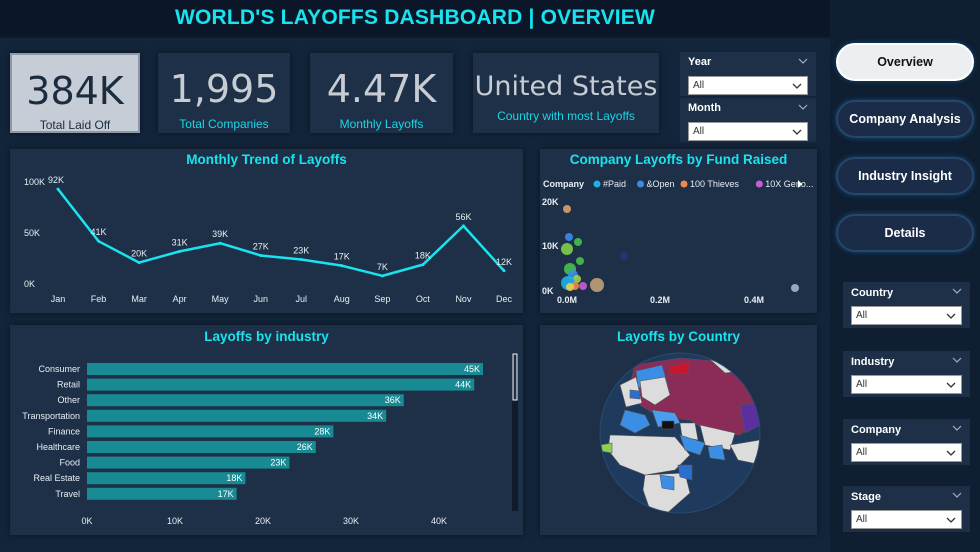 Image resolution: width=980 pixels, height=552 pixels. What do you see at coordinates (175, 521) in the screenshot?
I see `x-tick-label: 10K` at bounding box center [175, 521].